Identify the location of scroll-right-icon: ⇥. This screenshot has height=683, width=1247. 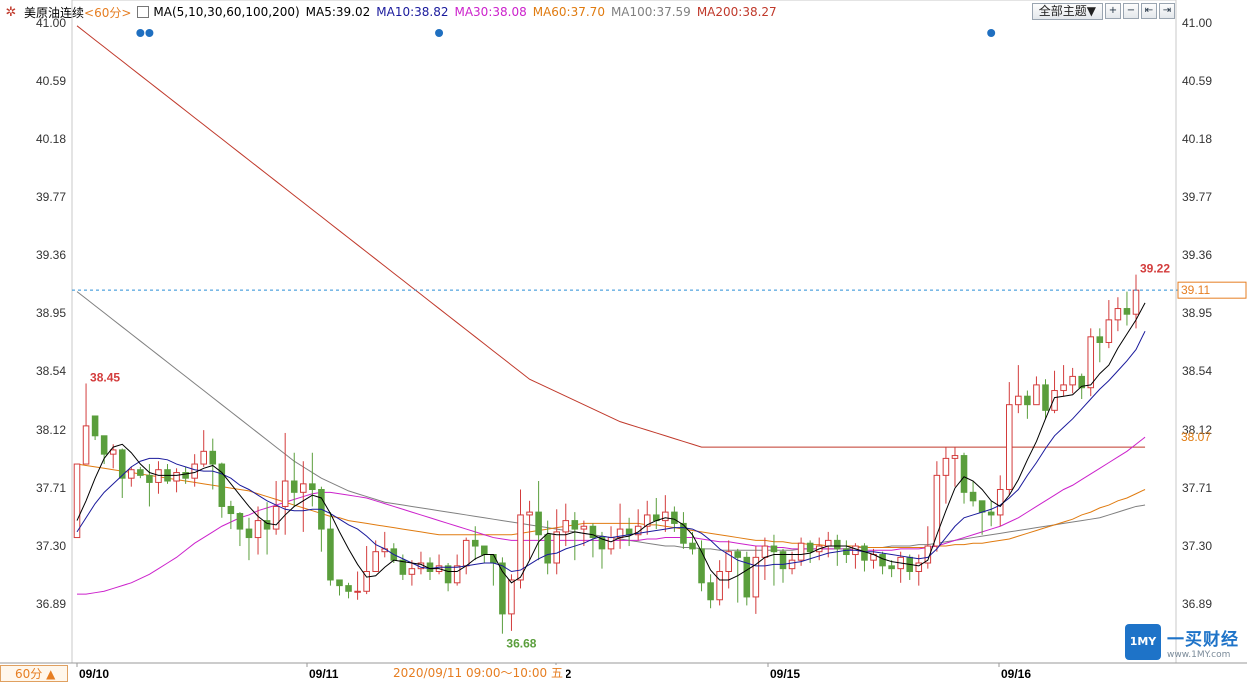
(1167, 11).